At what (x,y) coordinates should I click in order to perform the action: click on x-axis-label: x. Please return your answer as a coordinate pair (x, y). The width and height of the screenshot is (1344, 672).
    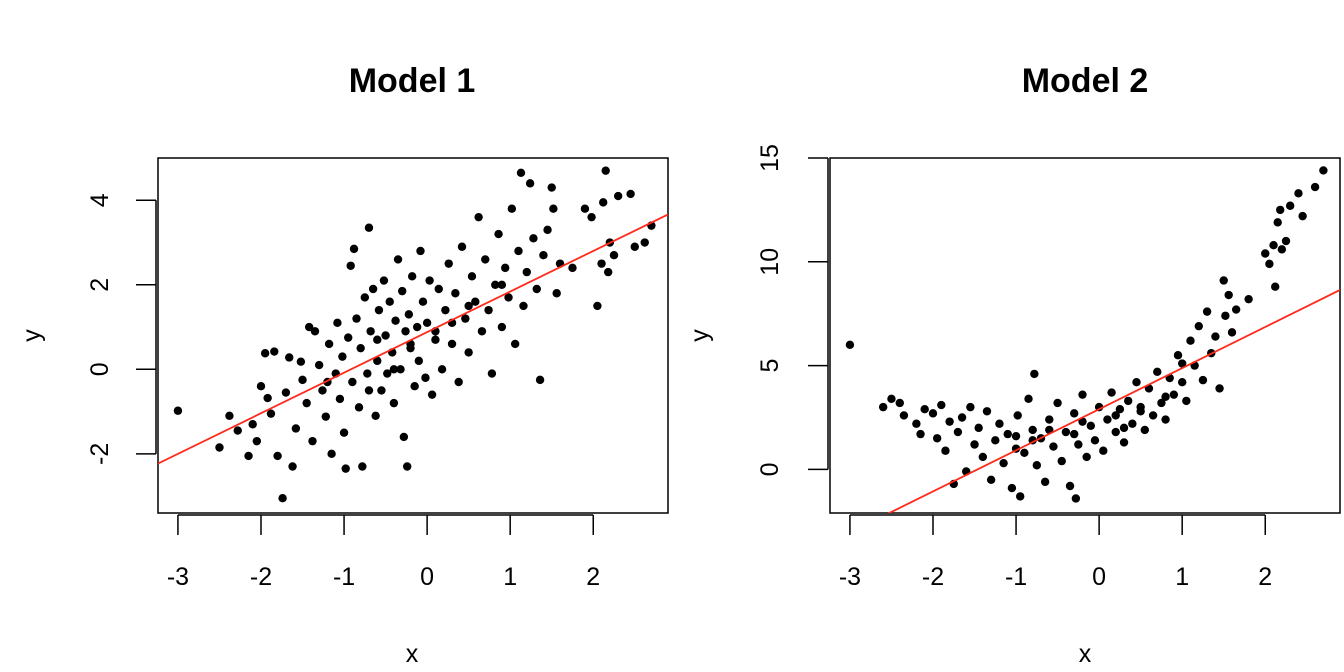
    Looking at the image, I should click on (412, 654).